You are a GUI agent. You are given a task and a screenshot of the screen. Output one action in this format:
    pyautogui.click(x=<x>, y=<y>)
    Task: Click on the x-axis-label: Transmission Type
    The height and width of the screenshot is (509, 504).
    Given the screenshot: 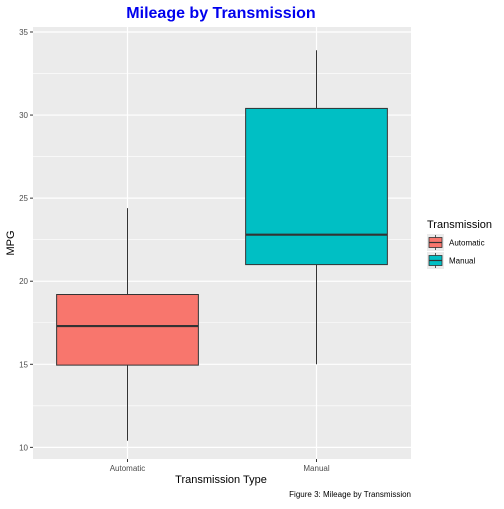 What is the action you would take?
    pyautogui.click(x=221, y=480)
    